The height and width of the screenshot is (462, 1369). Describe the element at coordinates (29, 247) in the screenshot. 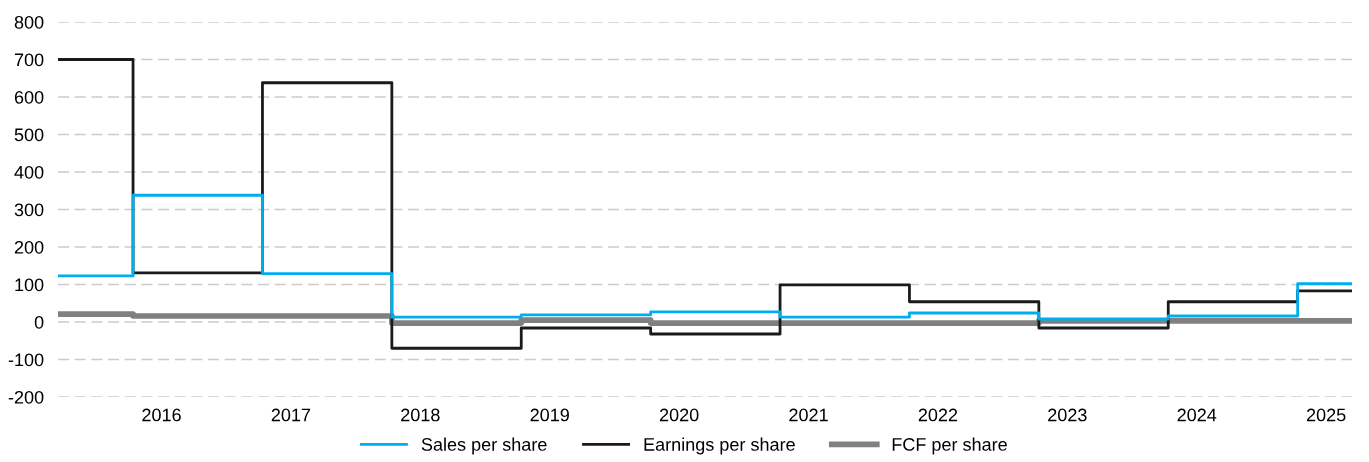

I see `y-tick-label: 200` at that location.